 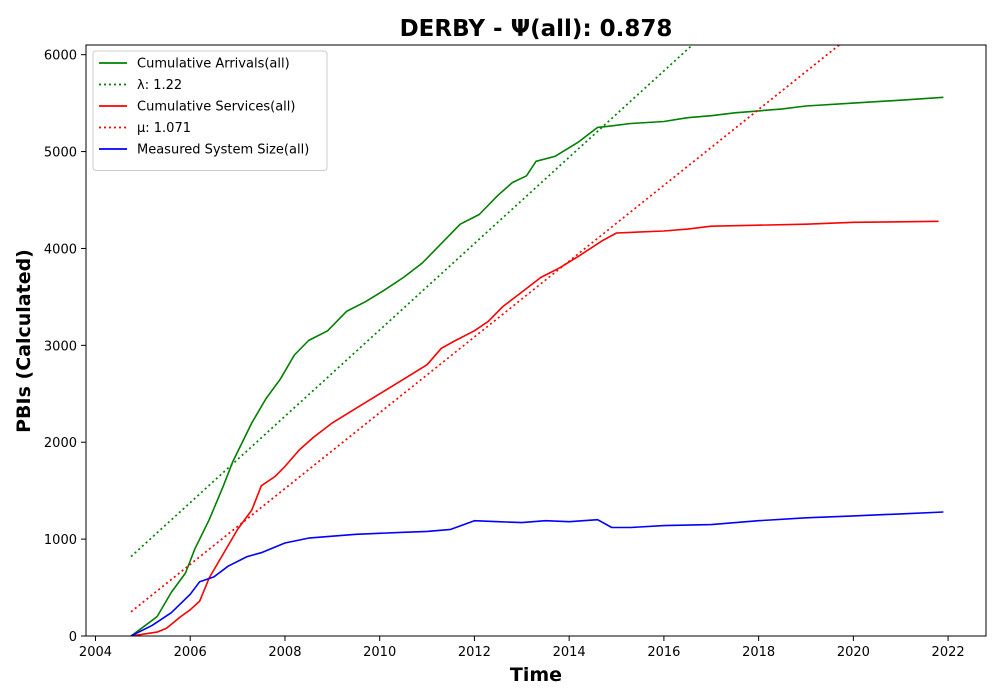 What do you see at coordinates (663, 652) in the screenshot?
I see `x-tick-label: 2016` at bounding box center [663, 652].